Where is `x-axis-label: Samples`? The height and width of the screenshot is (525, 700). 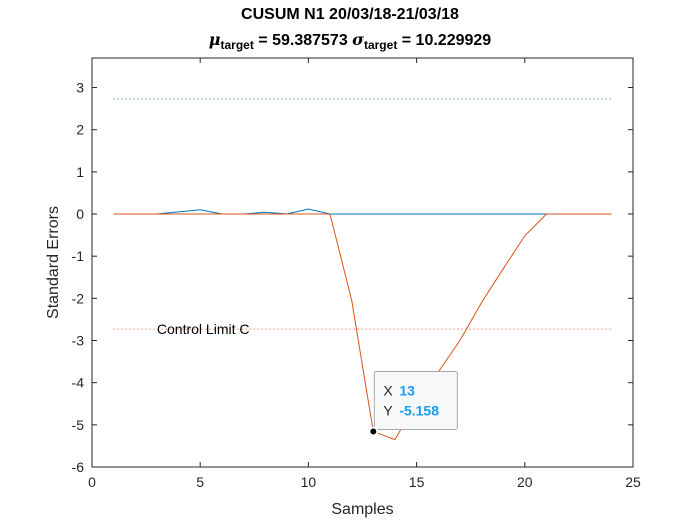
x-axis-label: Samples is located at coordinates (362, 509).